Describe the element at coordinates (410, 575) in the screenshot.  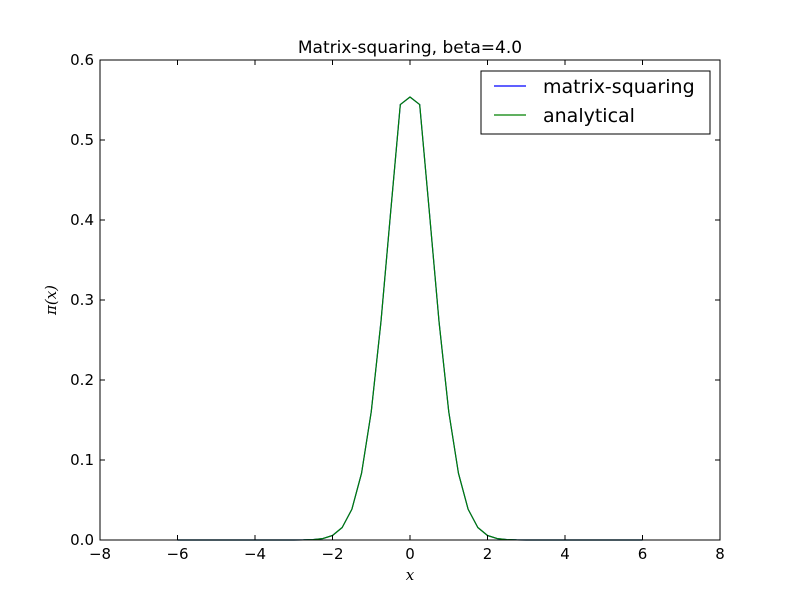
I see `x-axis-label: x` at that location.